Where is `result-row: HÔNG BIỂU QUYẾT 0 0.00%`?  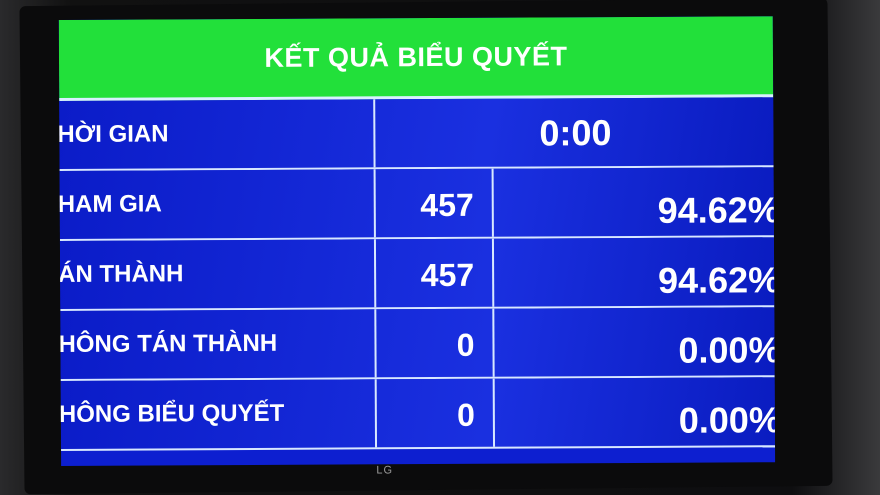
result-row: HÔNG BIỂU QUYẾT 0 0.00% is located at coordinates (417, 414).